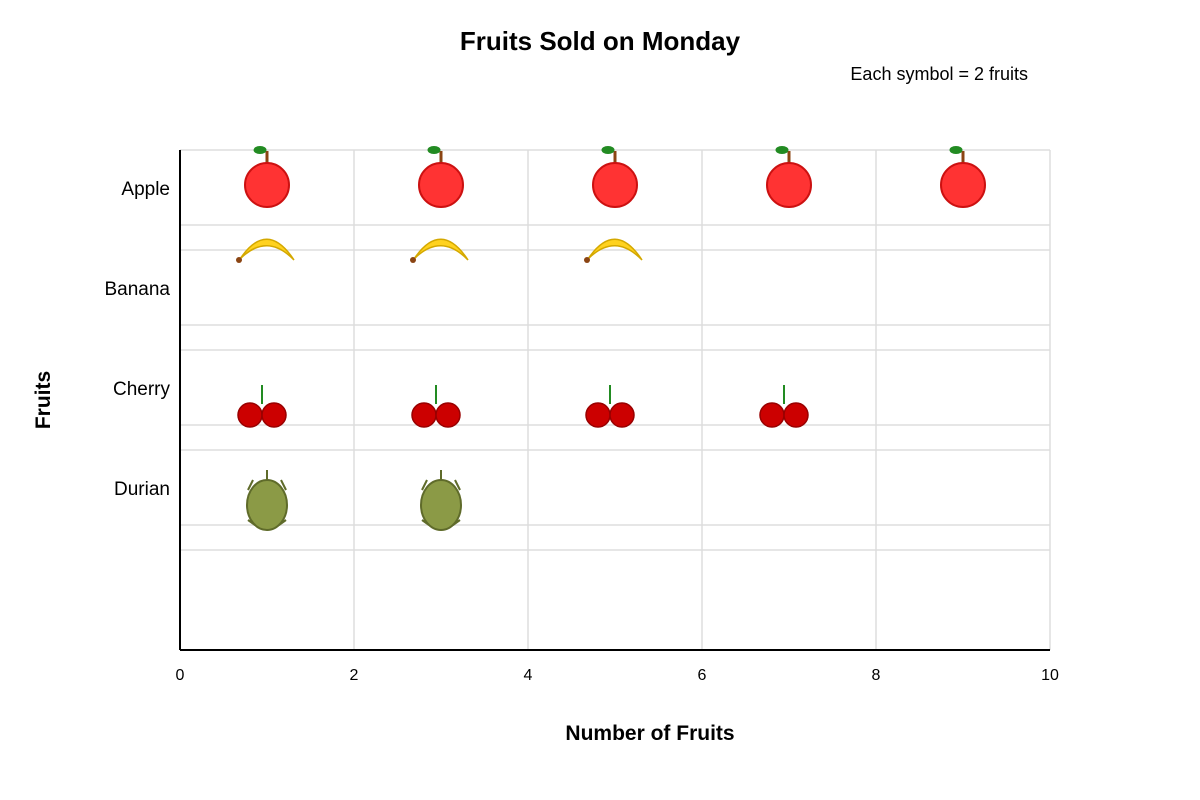 This screenshot has height=800, width=1200. Describe the element at coordinates (43, 400) in the screenshot. I see `y-axis-title: Fruits` at that location.